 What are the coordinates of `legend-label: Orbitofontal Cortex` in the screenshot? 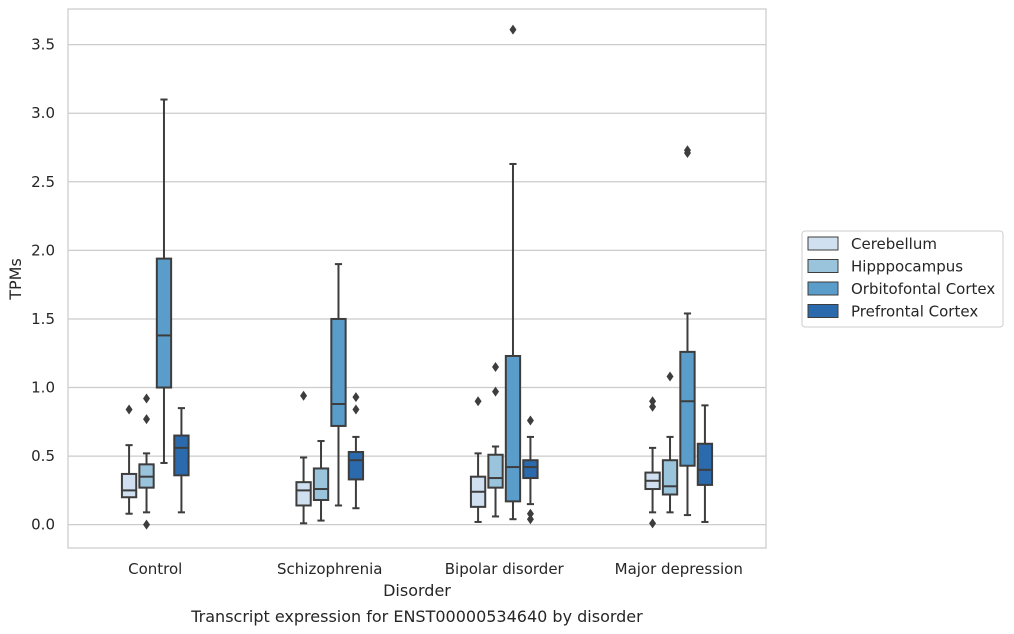 It's located at (923, 289).